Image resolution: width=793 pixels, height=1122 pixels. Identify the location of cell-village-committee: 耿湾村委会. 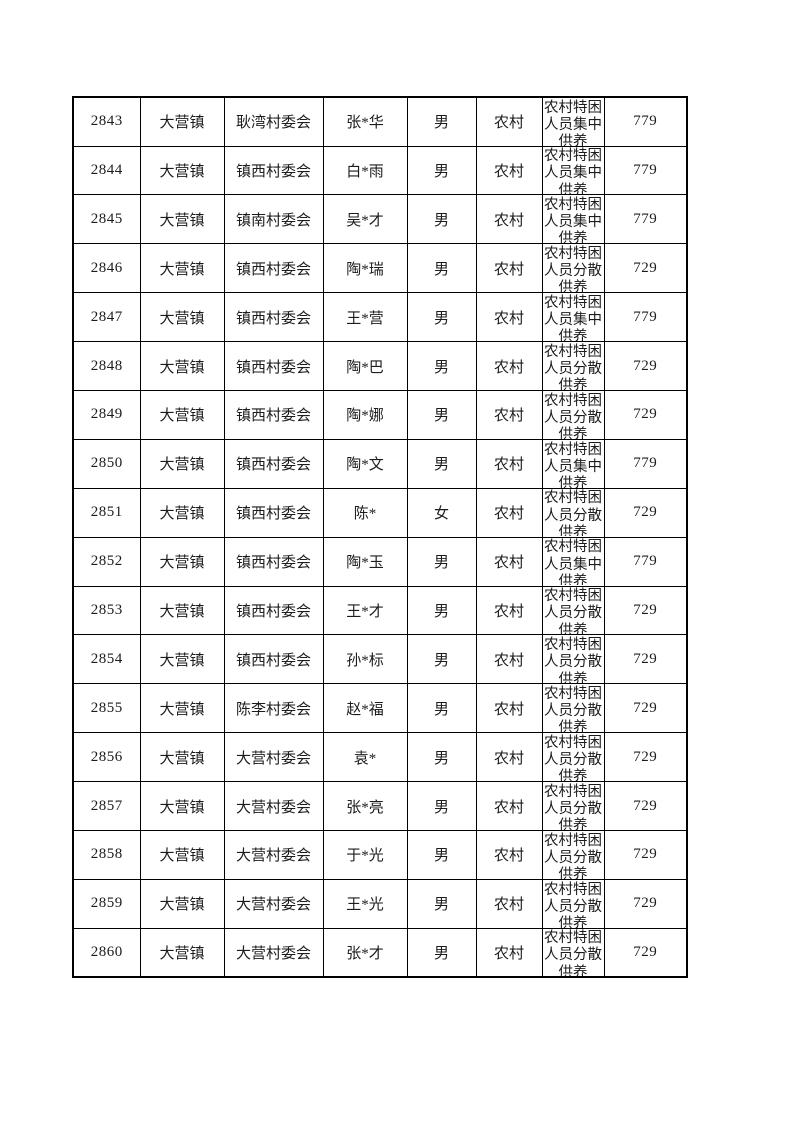
(273, 121).